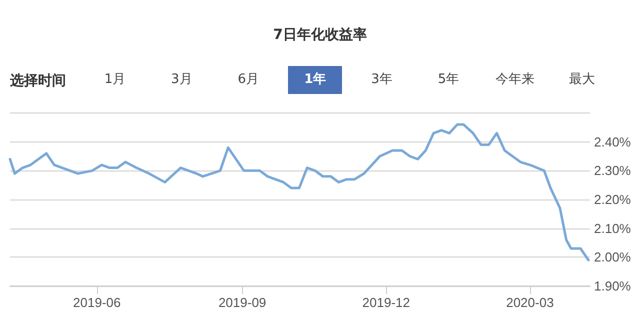 Image resolution: width=640 pixels, height=326 pixels. Describe the element at coordinates (248, 80) in the screenshot. I see `text: 6月` at that location.